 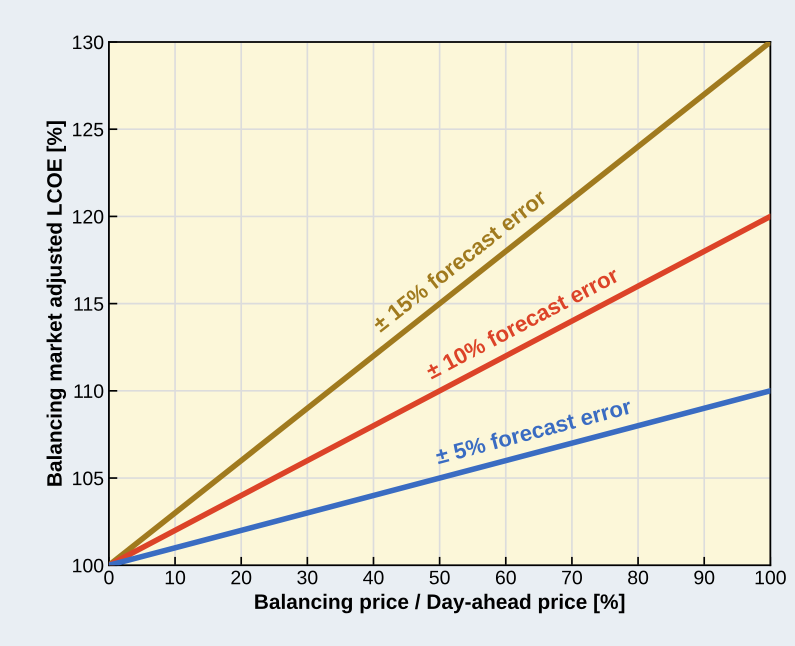 I want to click on x-tick-label: 50, so click(x=440, y=577).